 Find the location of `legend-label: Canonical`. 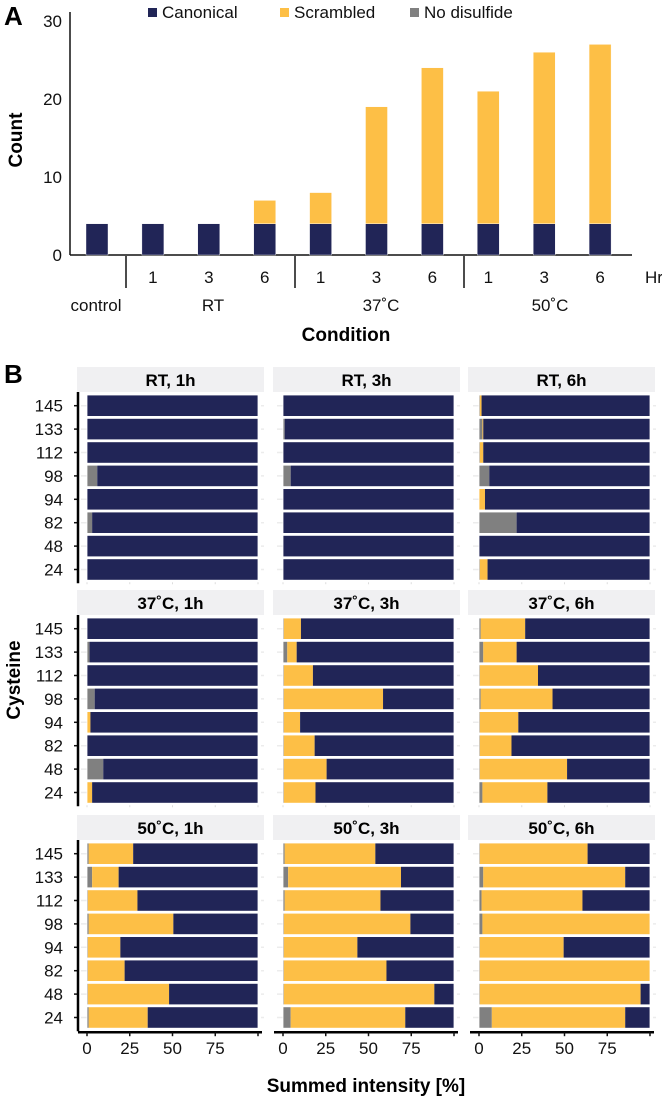

legend-label: Canonical is located at coordinates (200, 12).